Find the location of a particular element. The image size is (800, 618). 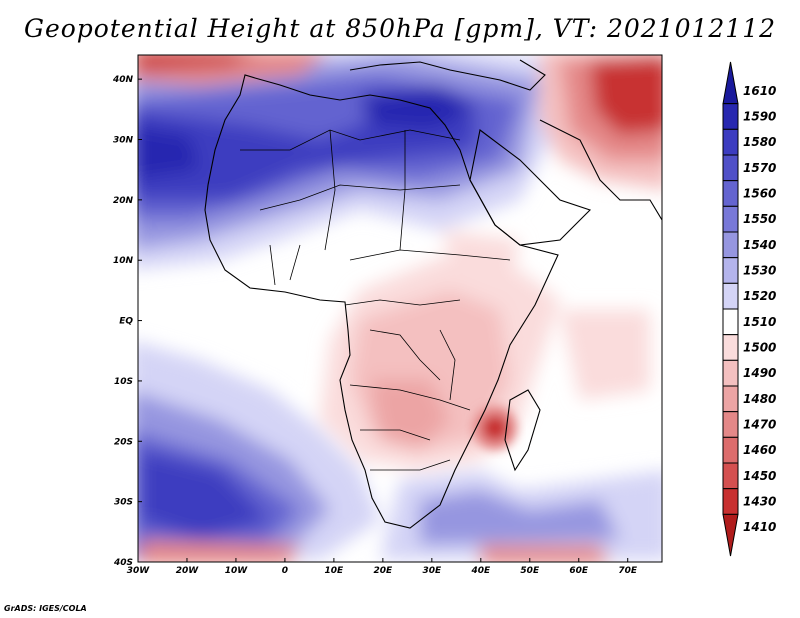

lon-label: 20E is located at coordinates (384, 571).